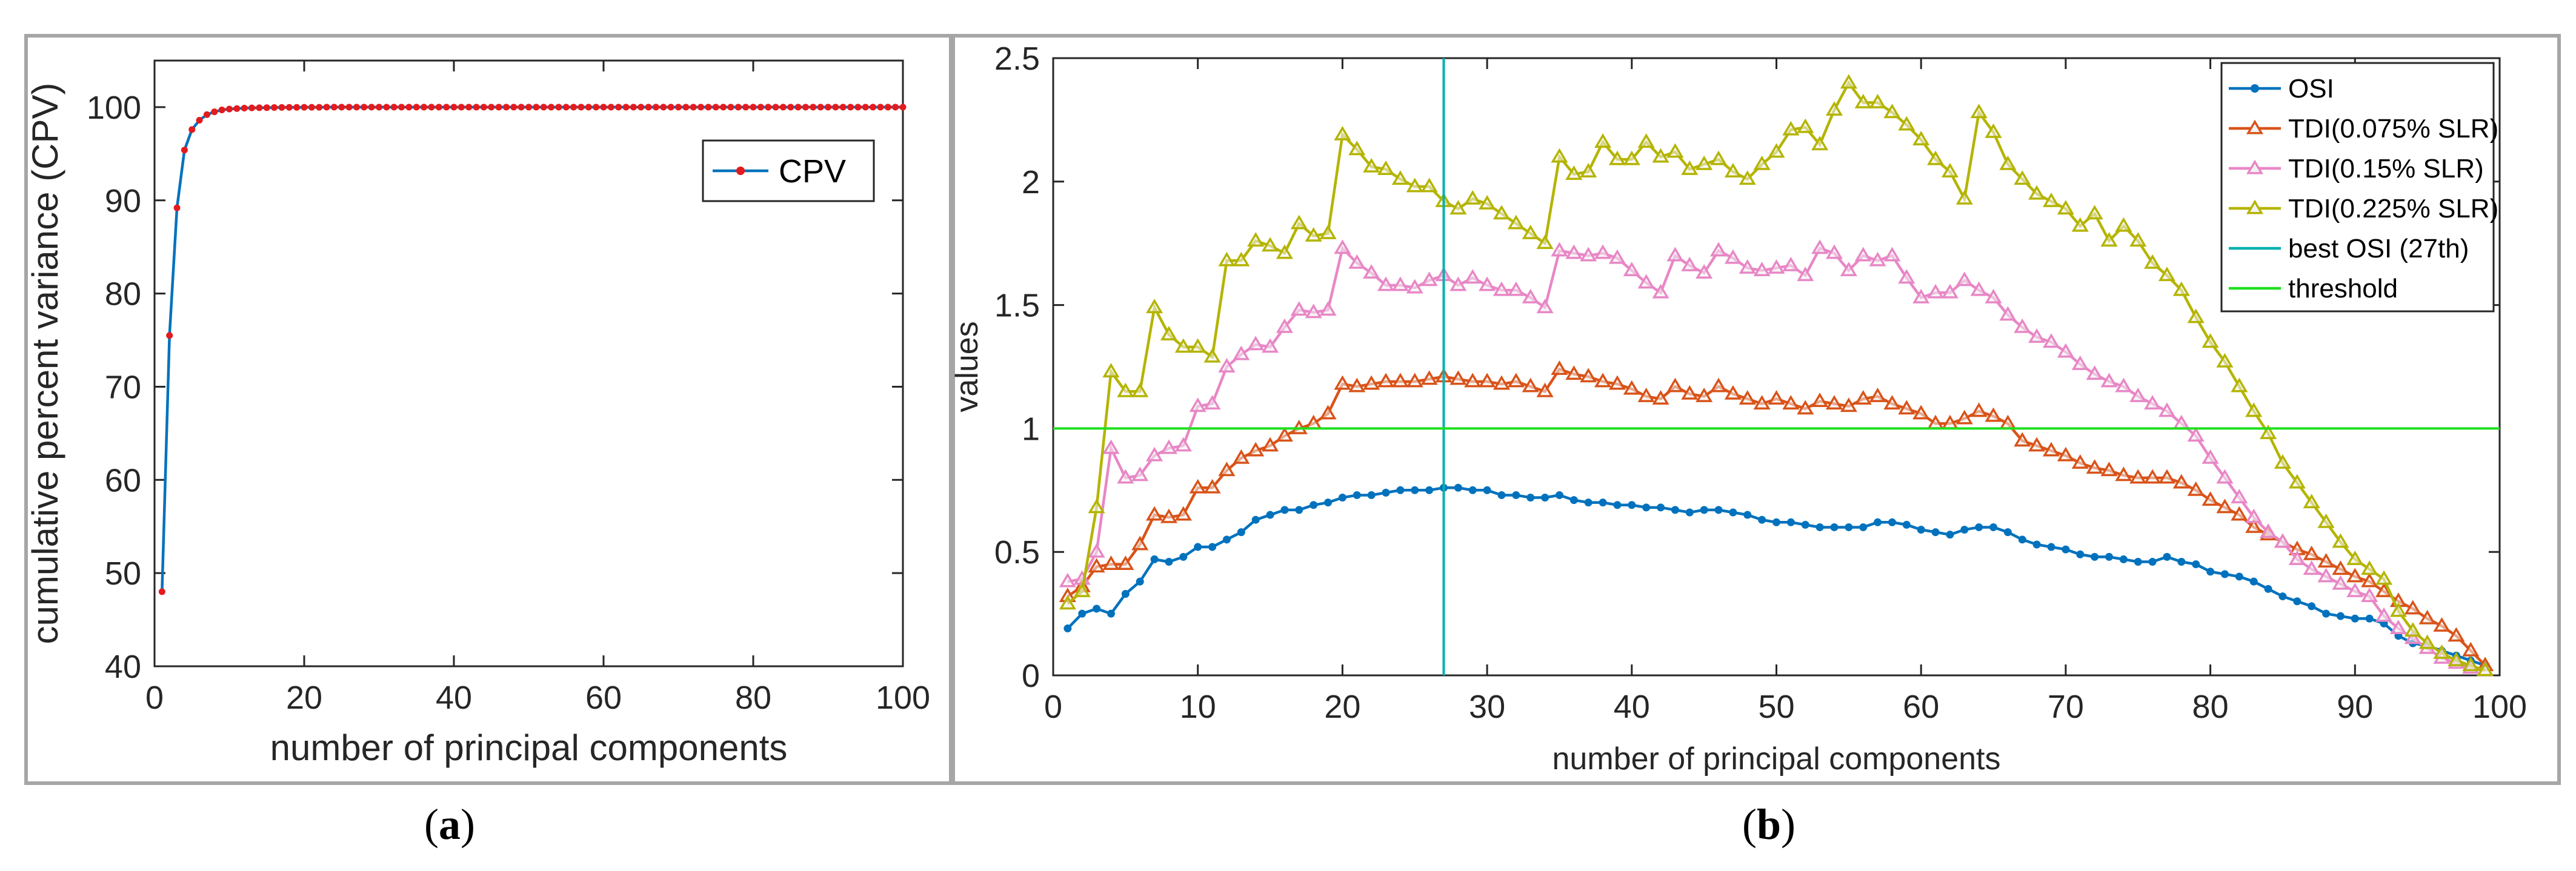 The width and height of the screenshot is (2576, 871). What do you see at coordinates (2357, 187) in the screenshot?
I see `legend-box-b` at bounding box center [2357, 187].